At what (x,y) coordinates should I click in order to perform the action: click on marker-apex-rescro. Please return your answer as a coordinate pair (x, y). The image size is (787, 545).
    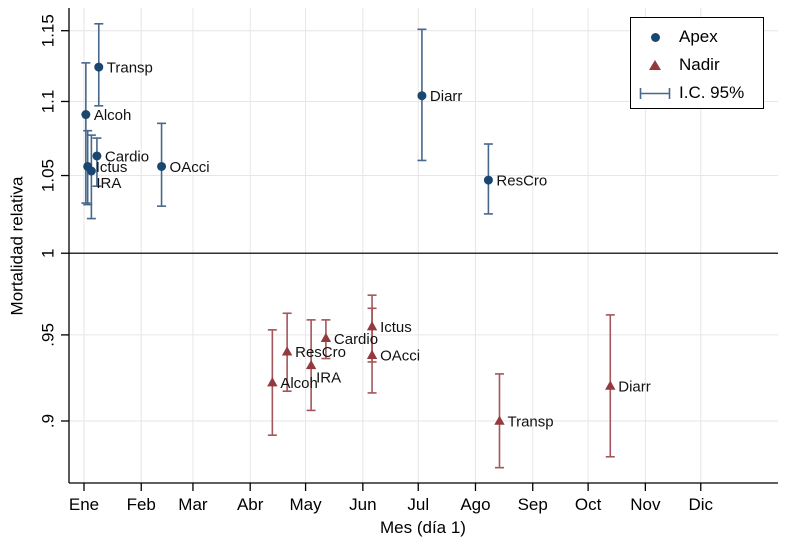
    Looking at the image, I should click on (488, 180).